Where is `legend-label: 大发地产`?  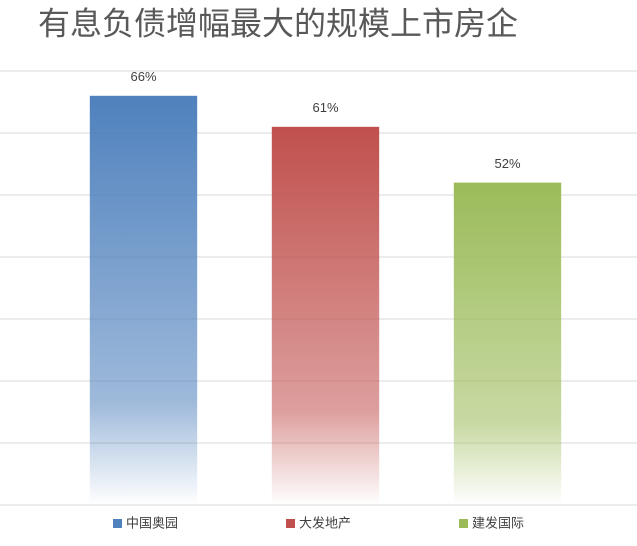
legend-label: 大发地产 is located at coordinates (325, 522).